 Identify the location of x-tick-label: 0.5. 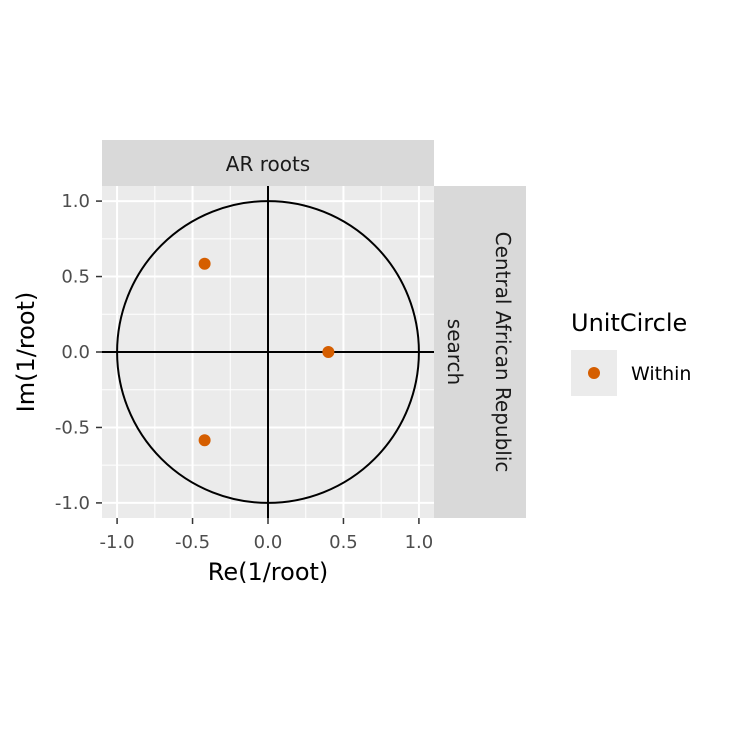
(343, 542).